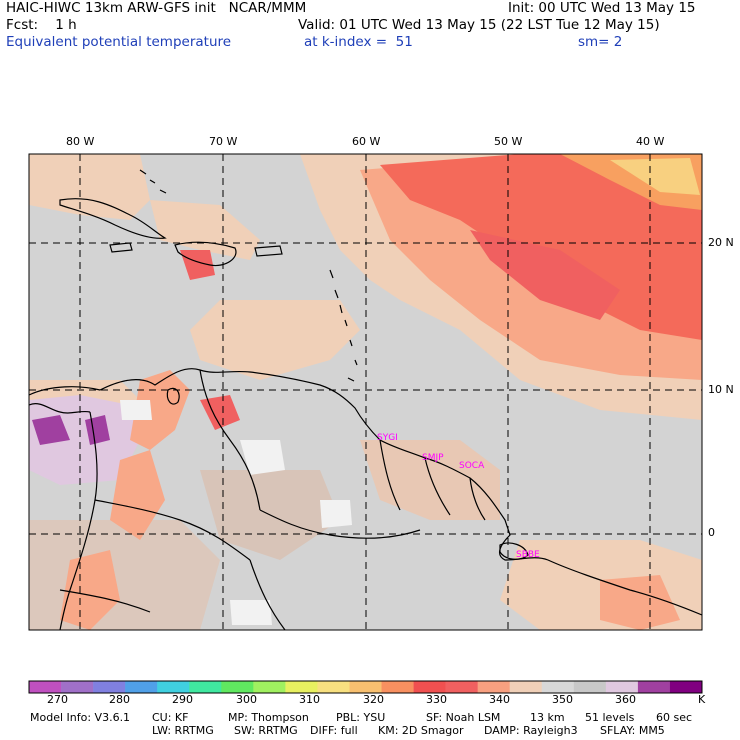  I want to click on lon-label-70w: 70 W, so click(223, 141).